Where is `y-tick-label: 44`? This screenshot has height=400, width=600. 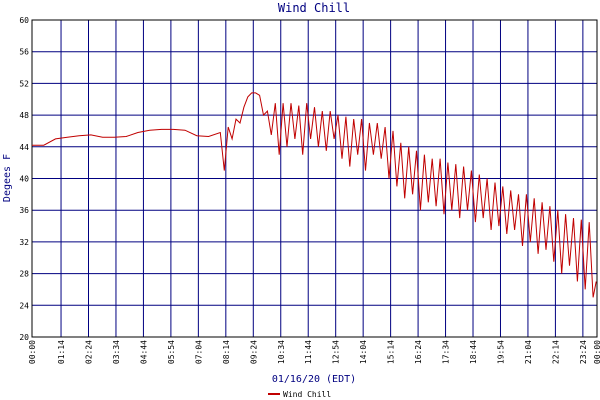
y-tick-label: 44 is located at coordinates (24, 147).